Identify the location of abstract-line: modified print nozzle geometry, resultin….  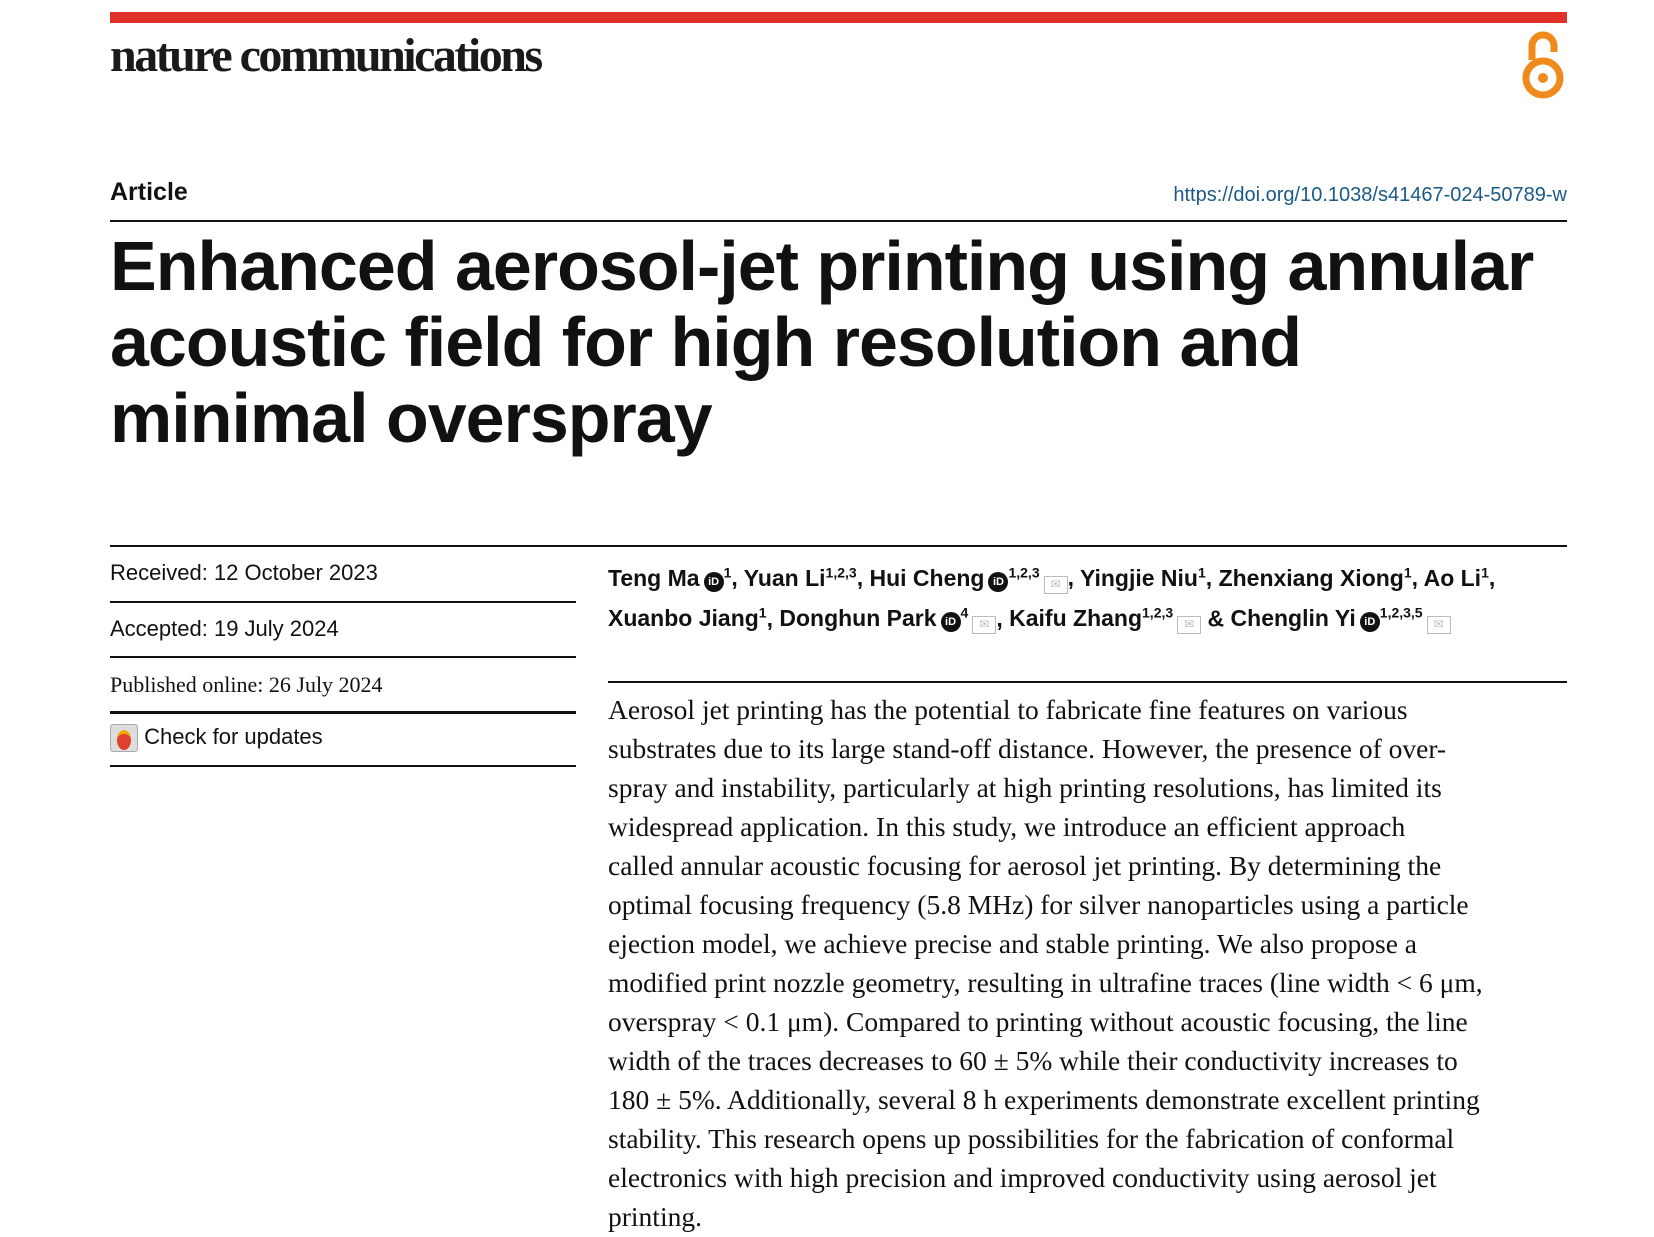
(1045, 982).